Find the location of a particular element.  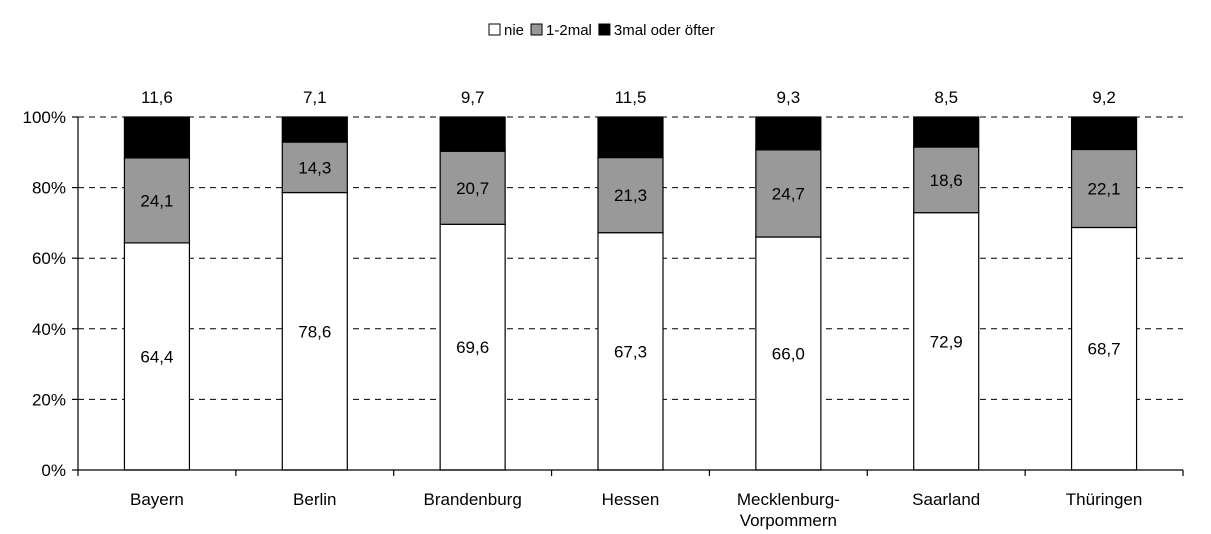

category-label-2: Brandenburg is located at coordinates (472, 499).